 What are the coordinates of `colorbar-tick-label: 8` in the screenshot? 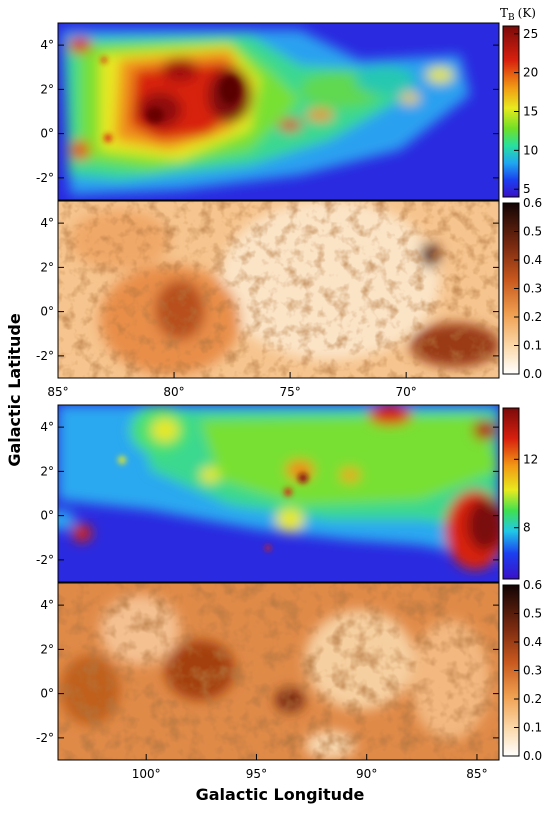 It's located at (527, 528).